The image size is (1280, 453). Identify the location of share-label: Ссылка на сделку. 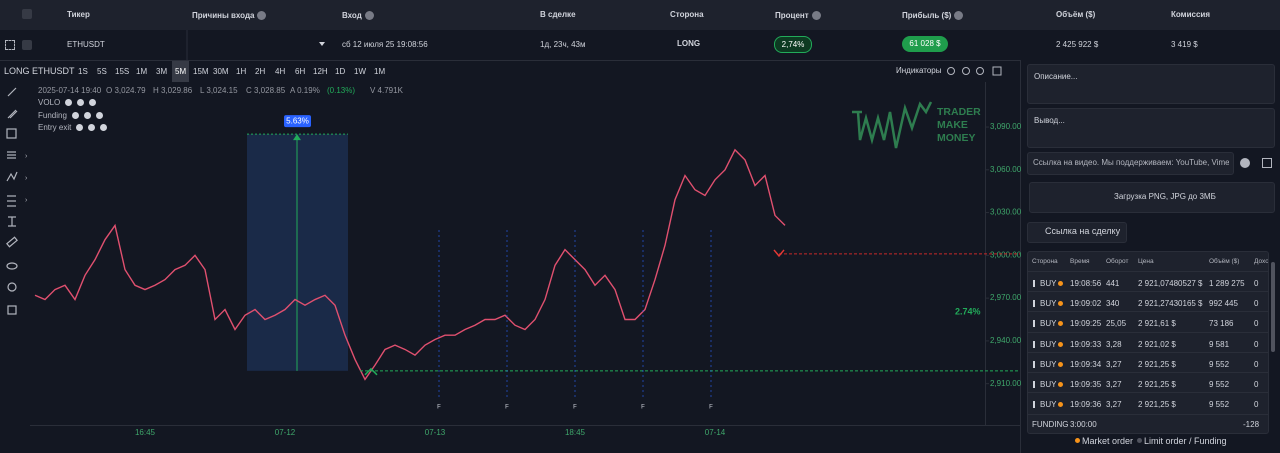
(1083, 231).